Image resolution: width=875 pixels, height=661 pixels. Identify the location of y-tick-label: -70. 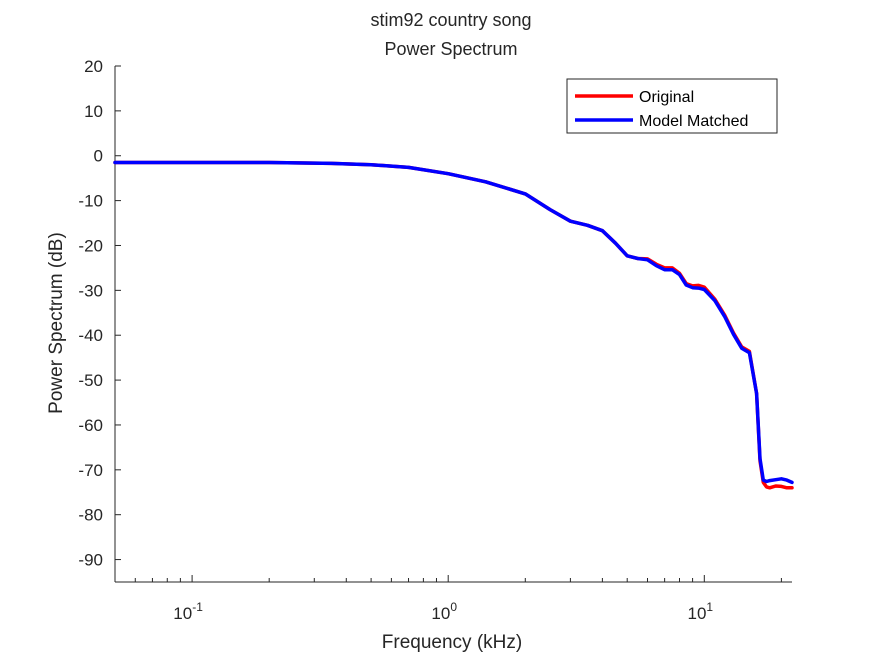
(90, 470).